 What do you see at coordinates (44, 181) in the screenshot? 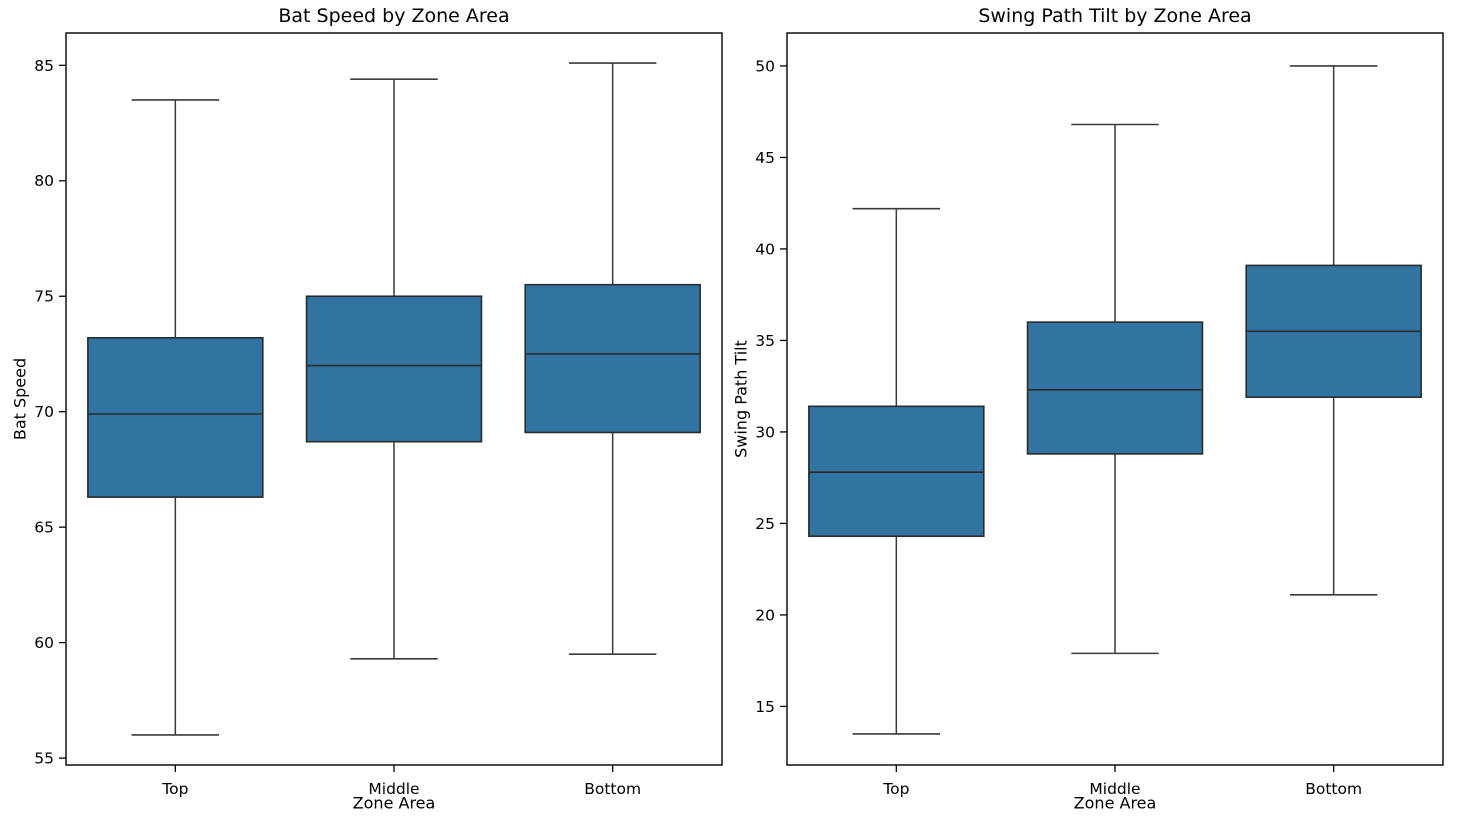
I see `y-tick-label: 80` at bounding box center [44, 181].